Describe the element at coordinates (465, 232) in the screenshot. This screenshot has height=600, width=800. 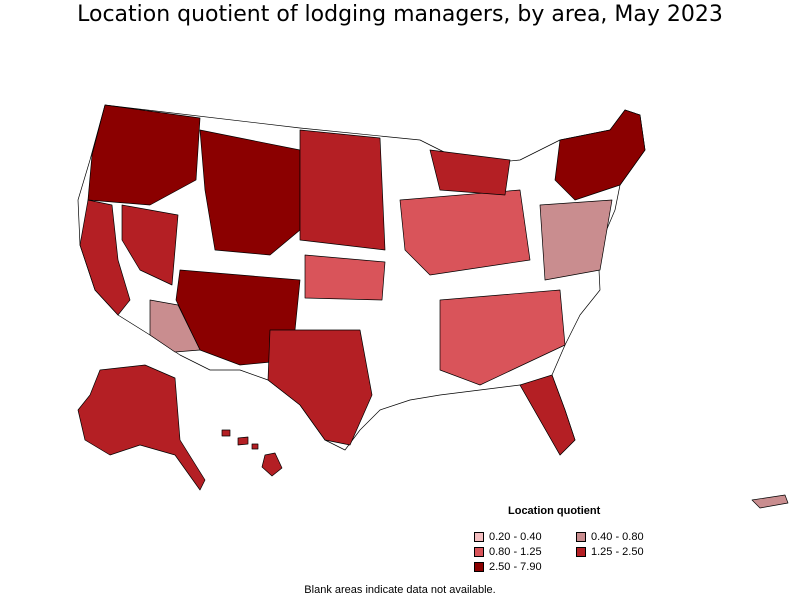
I see `area-midwest` at that location.